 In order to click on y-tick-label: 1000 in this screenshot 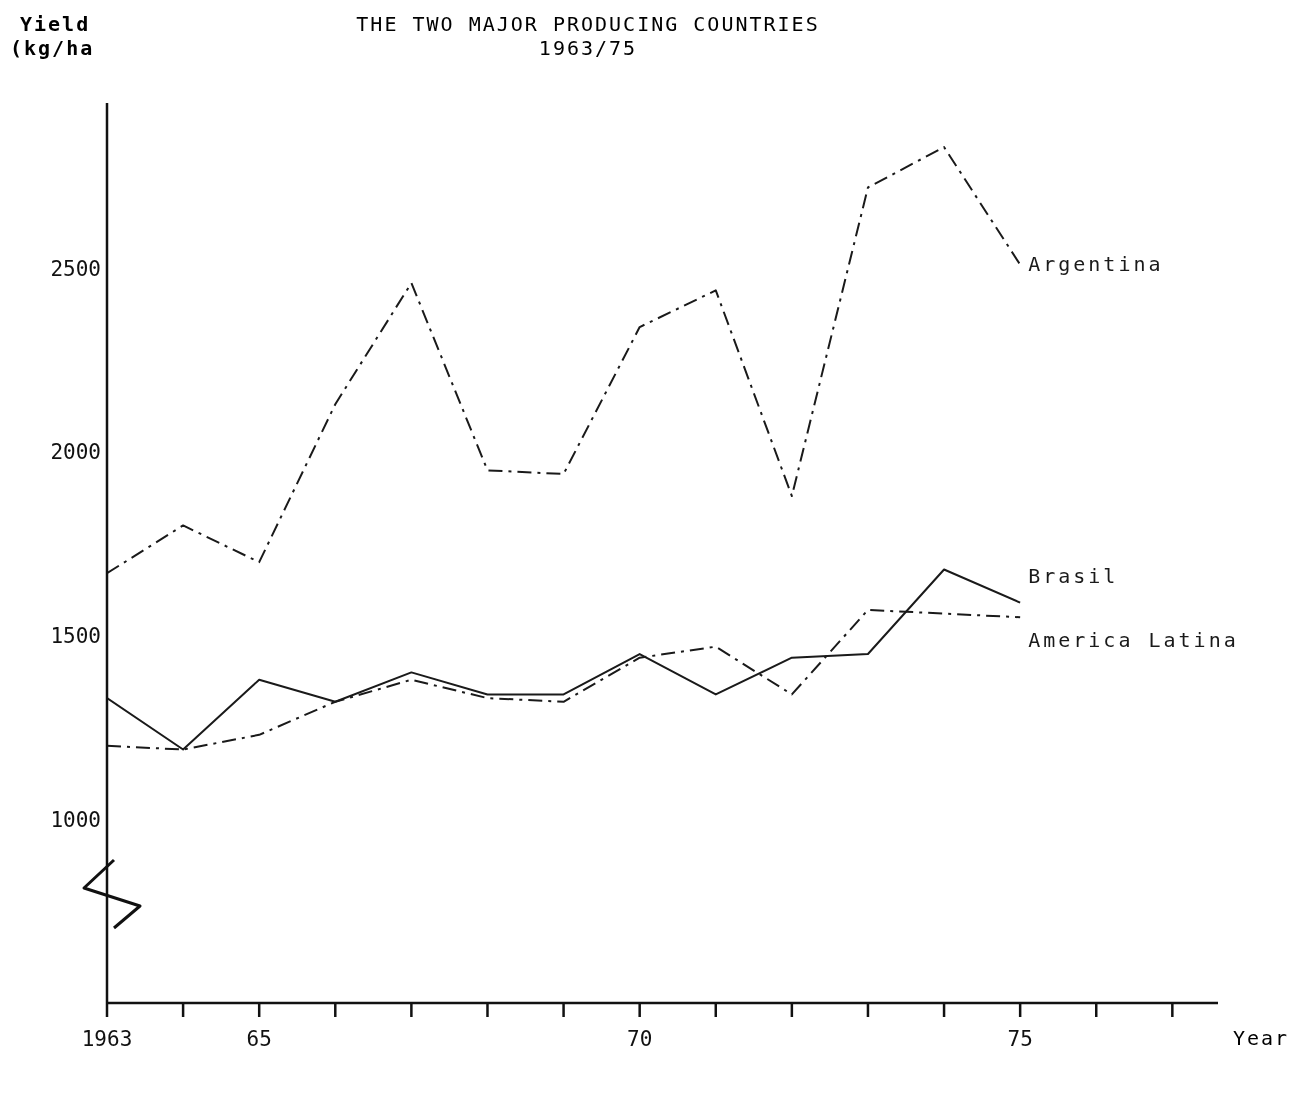, I will do `click(75, 819)`.